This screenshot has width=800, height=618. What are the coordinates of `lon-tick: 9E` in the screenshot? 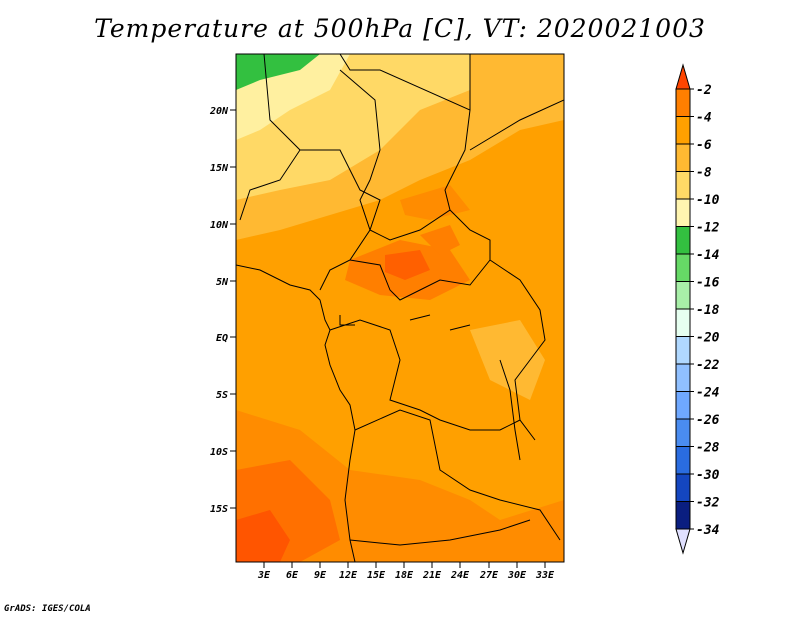 It's located at (320, 571).